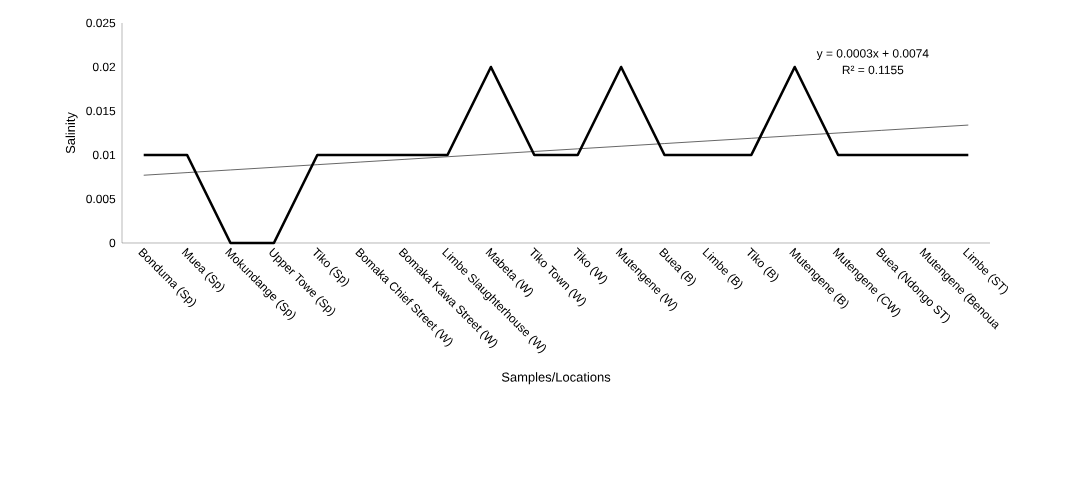 This screenshot has height=478, width=1074. Describe the element at coordinates (101, 111) in the screenshot. I see `y-tick-label: 0.015` at that location.